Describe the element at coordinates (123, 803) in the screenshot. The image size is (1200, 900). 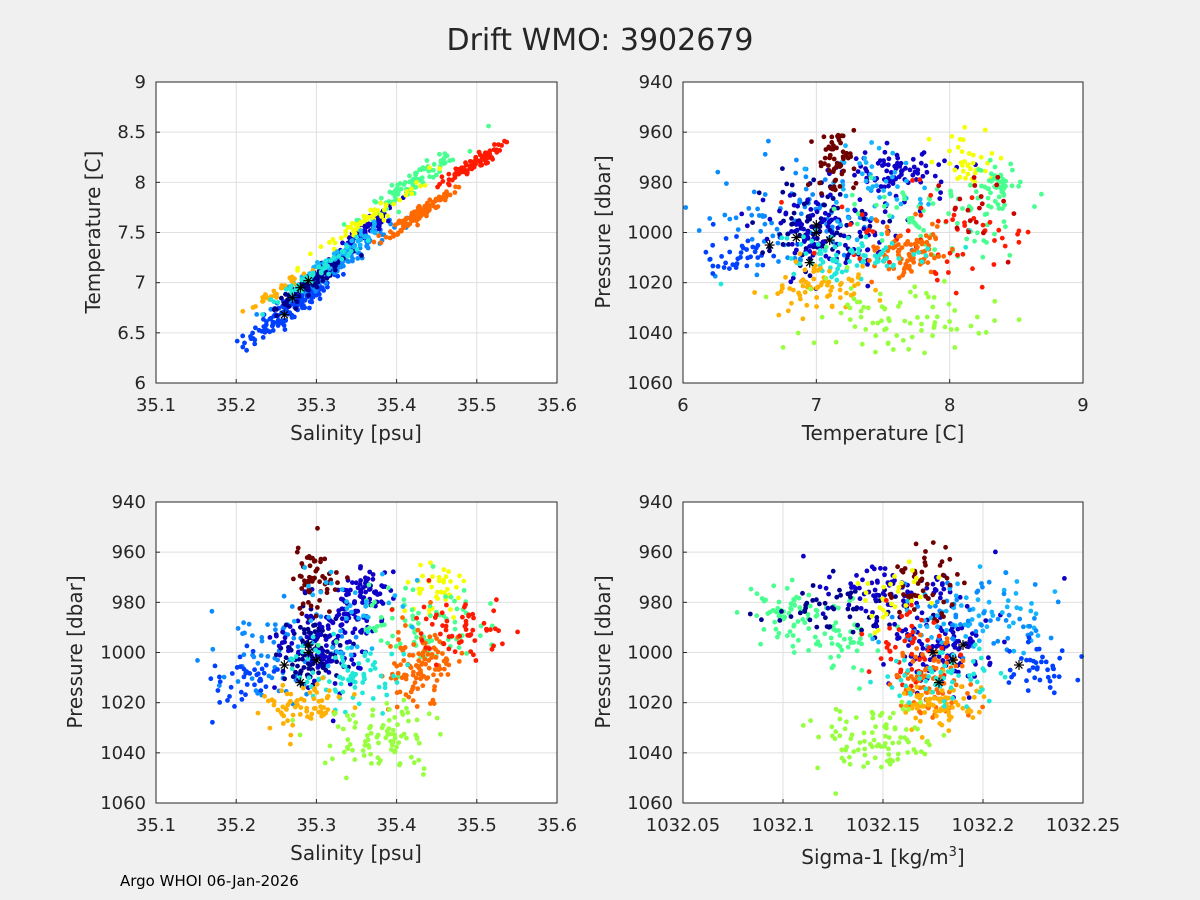
I see `y-tick-label: 1060` at that location.